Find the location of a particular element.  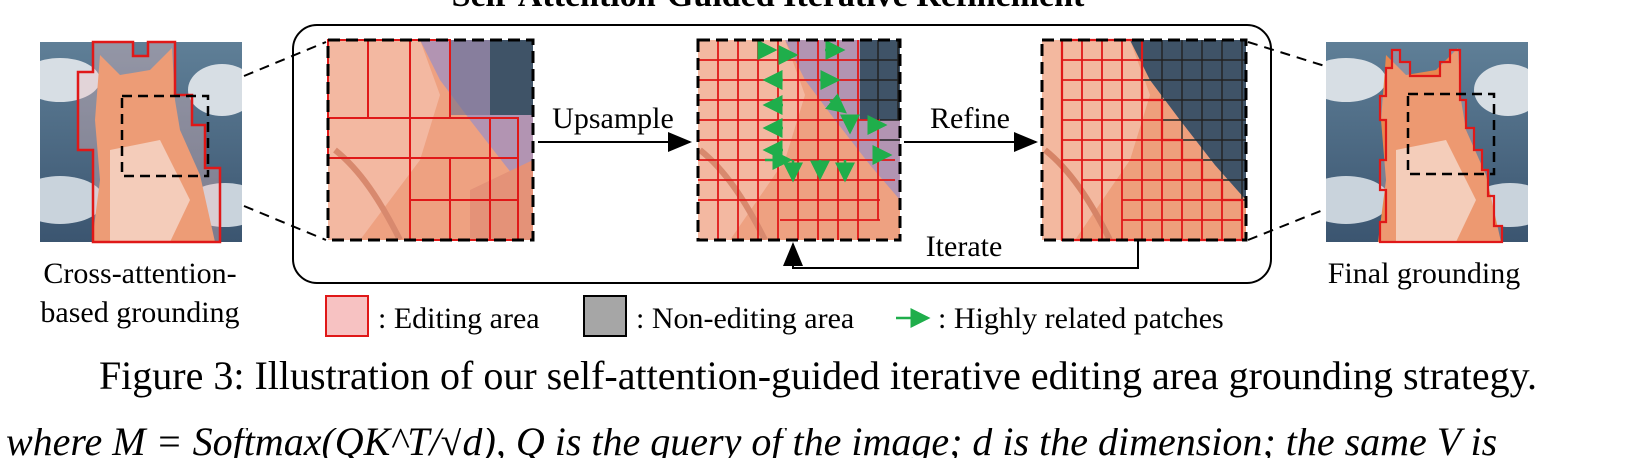

left-editing-area is located at coordinates (149, 142).